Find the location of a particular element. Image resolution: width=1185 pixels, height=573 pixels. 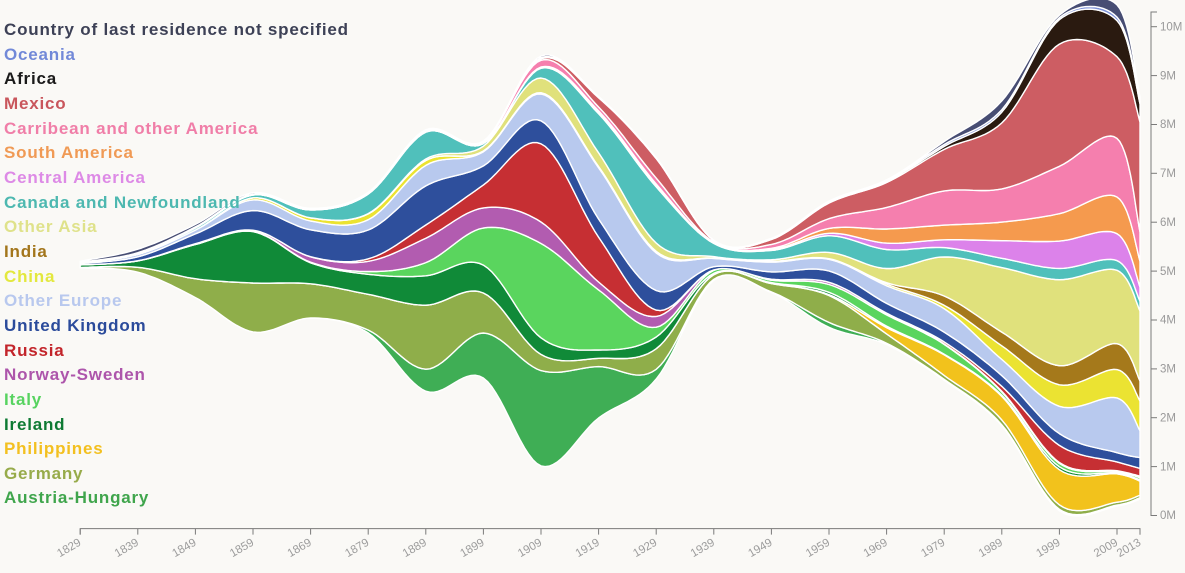

svg-text: 1879 is located at coordinates (357, 548).